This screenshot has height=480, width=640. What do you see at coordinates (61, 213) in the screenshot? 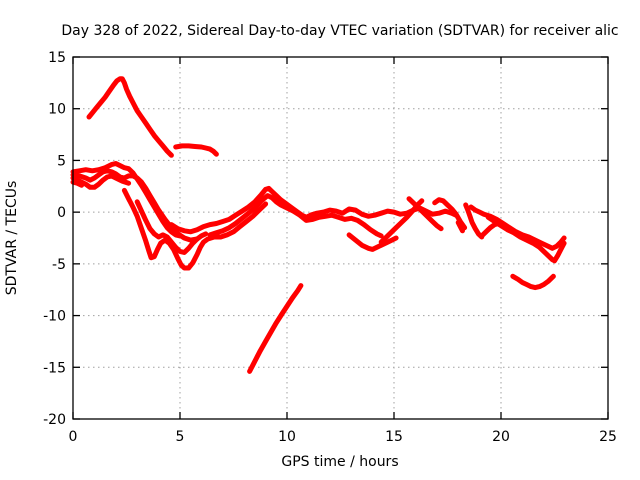
I see `y-tick-label: 0` at bounding box center [61, 213].